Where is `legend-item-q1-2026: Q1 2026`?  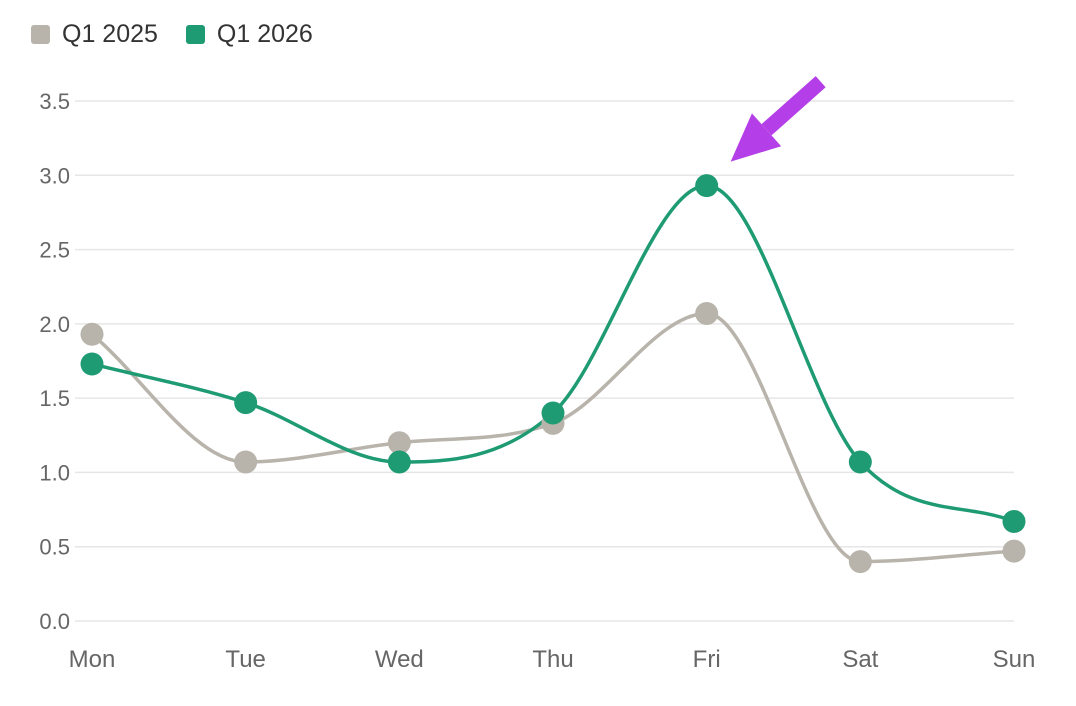
legend-item-q1-2026: Q1 2026 is located at coordinates (249, 34).